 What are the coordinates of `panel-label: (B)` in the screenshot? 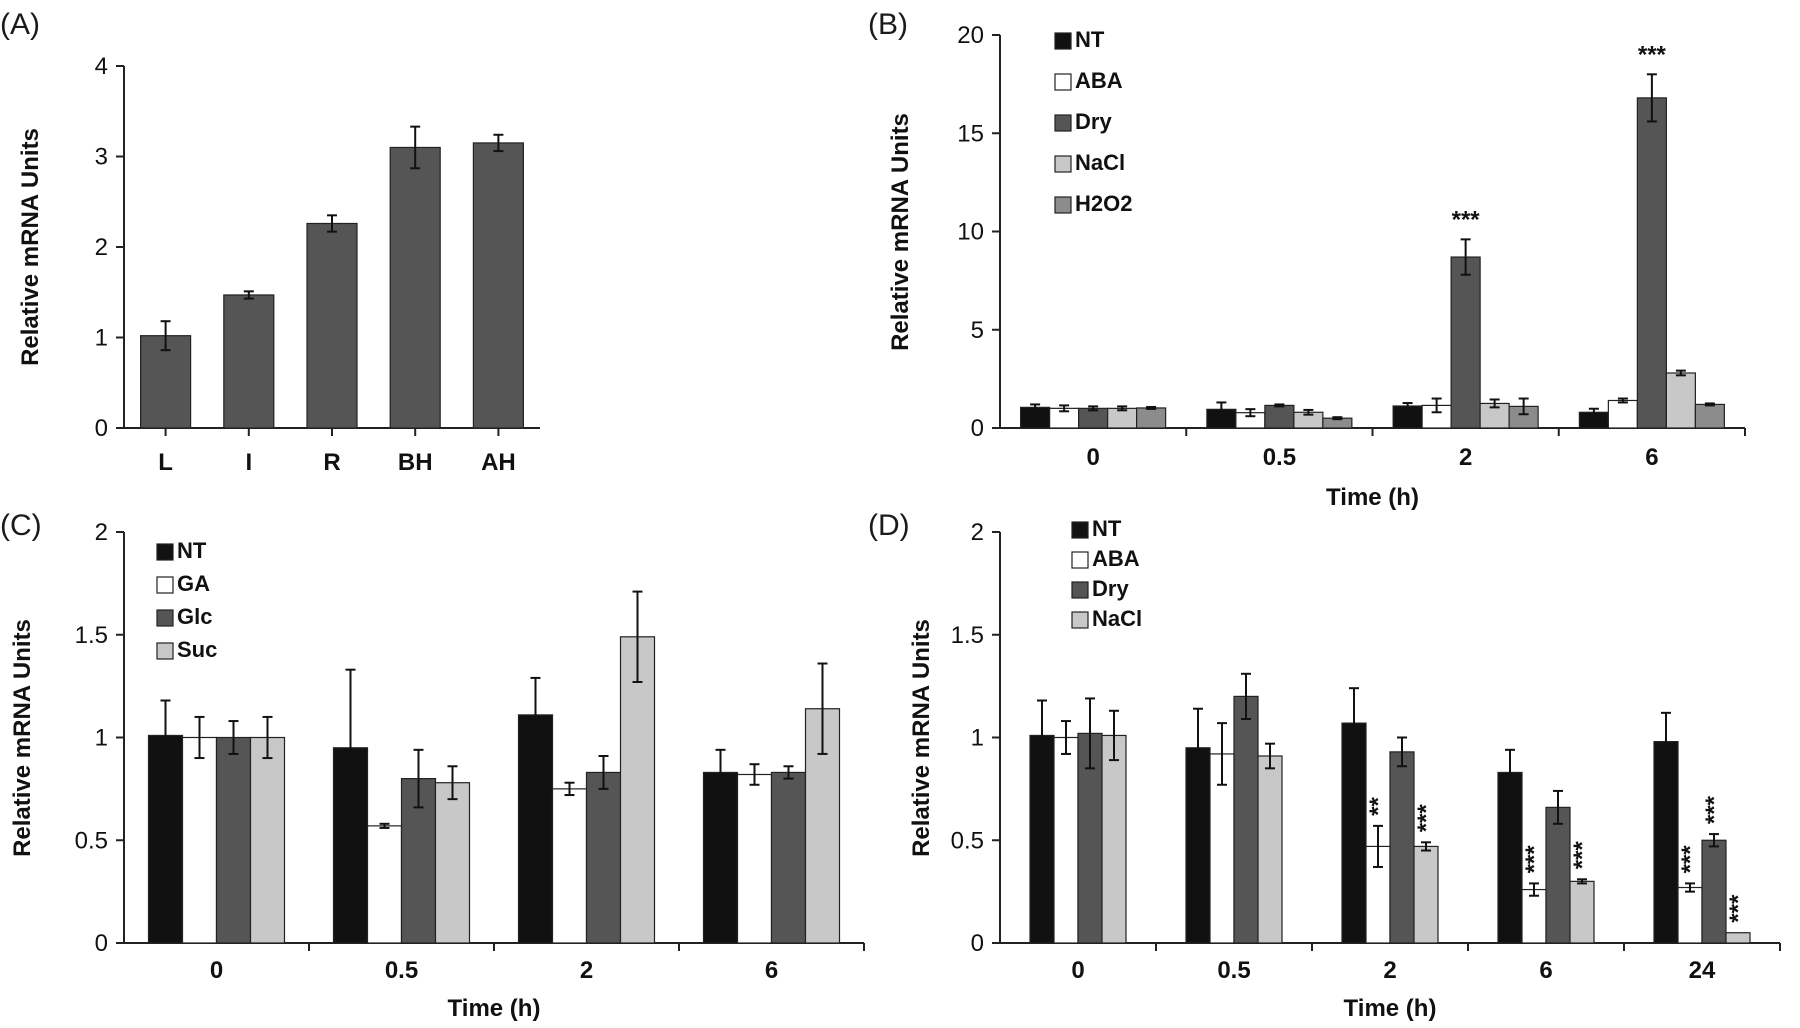 It's located at (888, 24).